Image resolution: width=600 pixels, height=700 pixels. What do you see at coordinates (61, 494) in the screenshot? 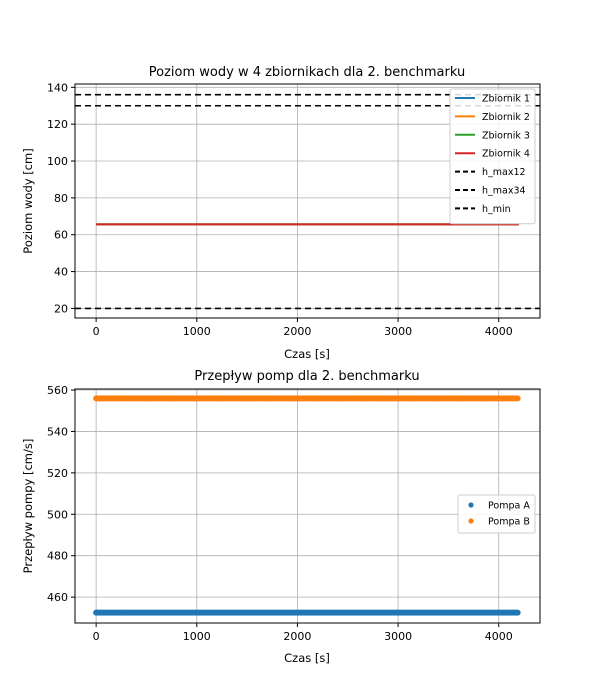
I see `y-ticks: 460 480 500 520 540 560` at bounding box center [61, 494].